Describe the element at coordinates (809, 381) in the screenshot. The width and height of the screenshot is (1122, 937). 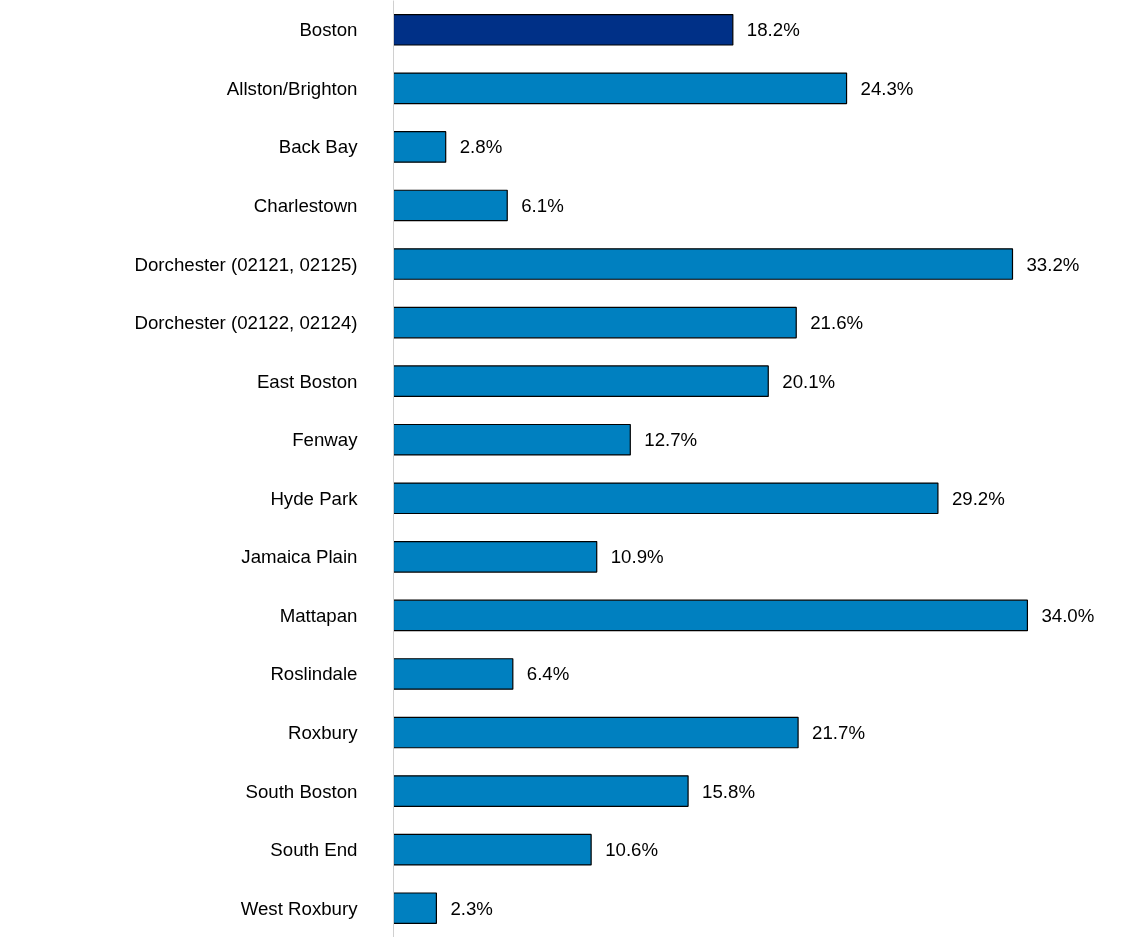
I see `data-label: 20.1%` at that location.